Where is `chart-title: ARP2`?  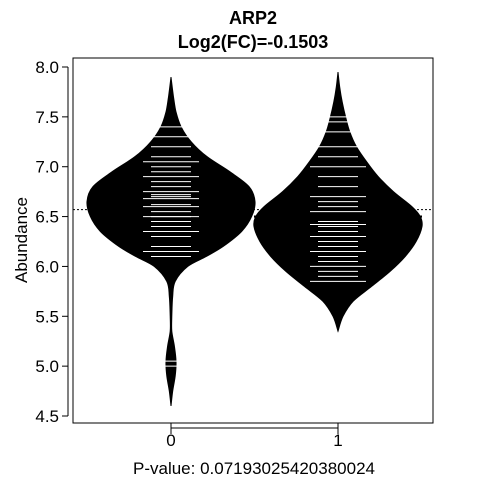 chart-title: ARP2 is located at coordinates (253, 18).